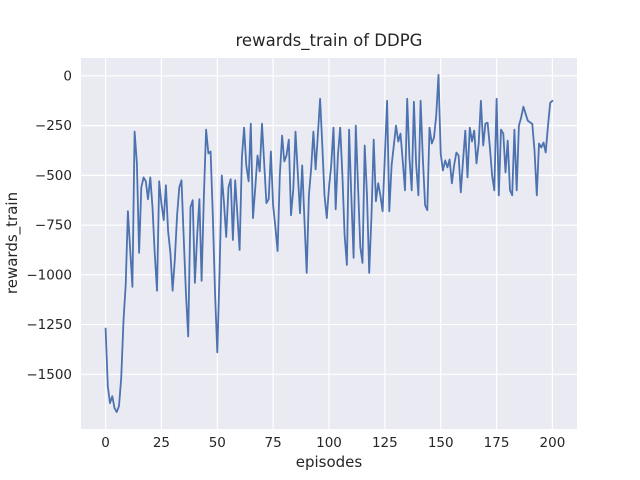 Image resolution: width=640 pixels, height=480 pixels. I want to click on x-tick-label: 200, so click(553, 443).